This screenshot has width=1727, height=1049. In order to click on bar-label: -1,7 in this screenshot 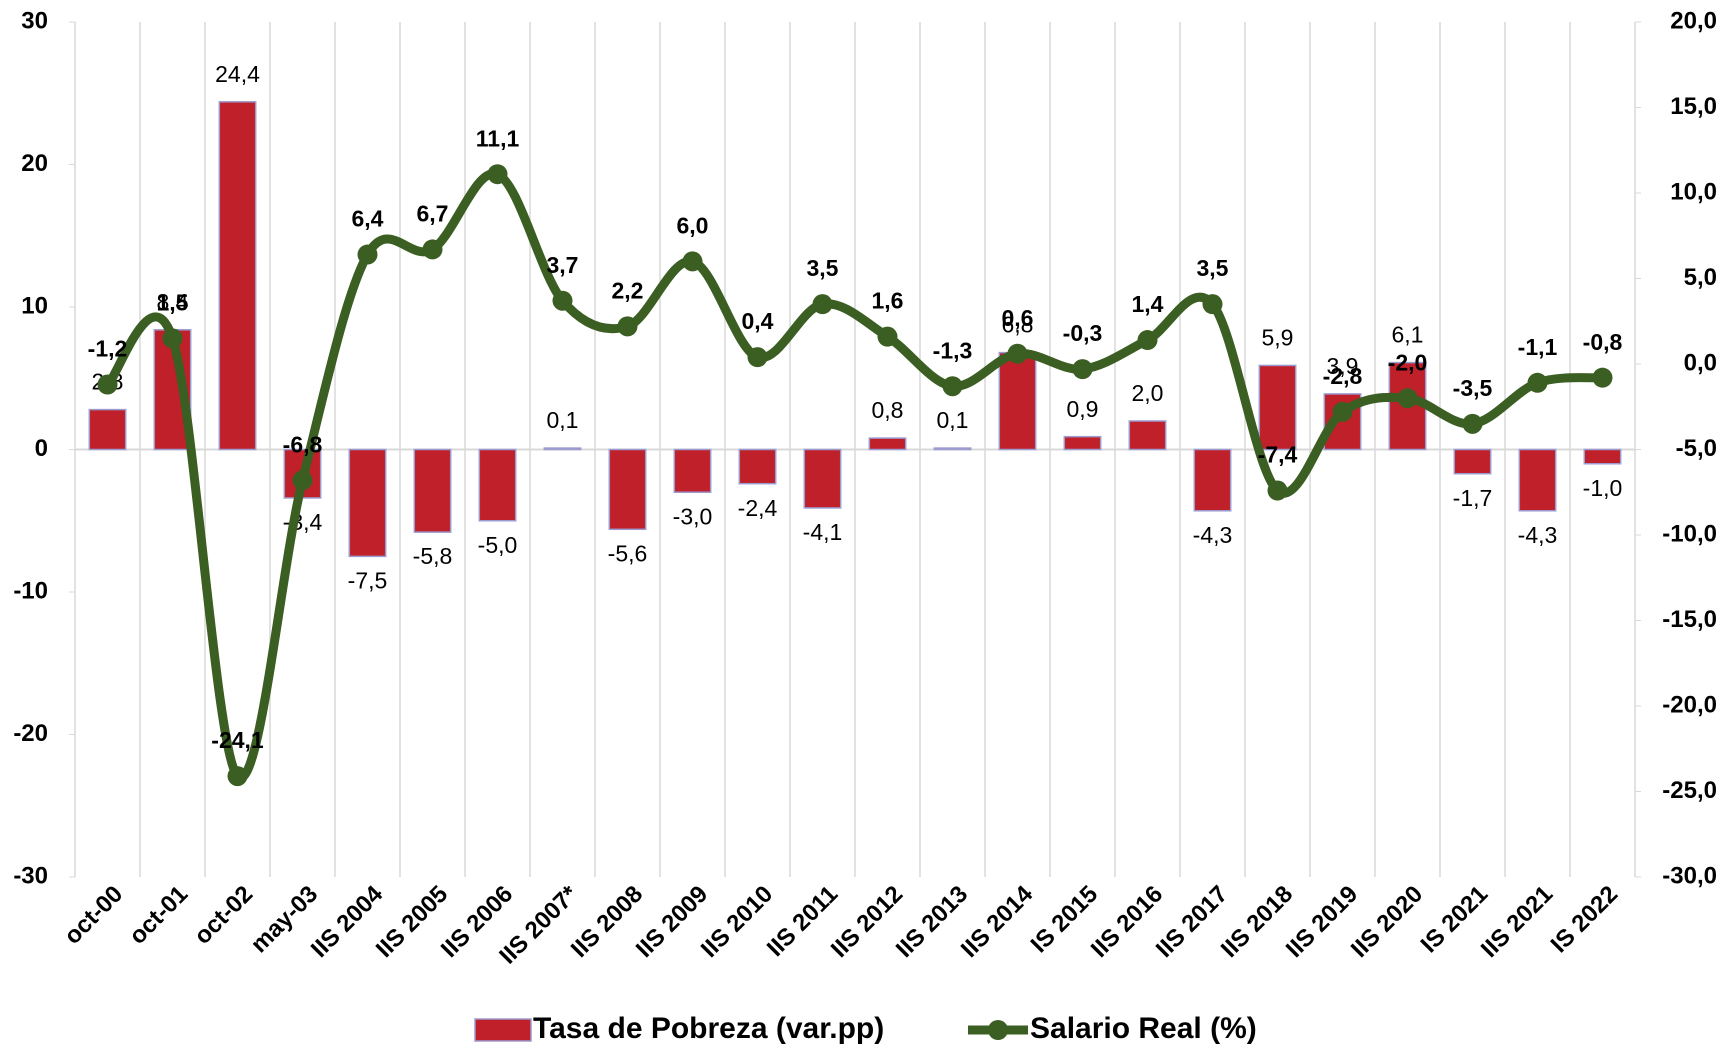, I will do `click(1473, 498)`.